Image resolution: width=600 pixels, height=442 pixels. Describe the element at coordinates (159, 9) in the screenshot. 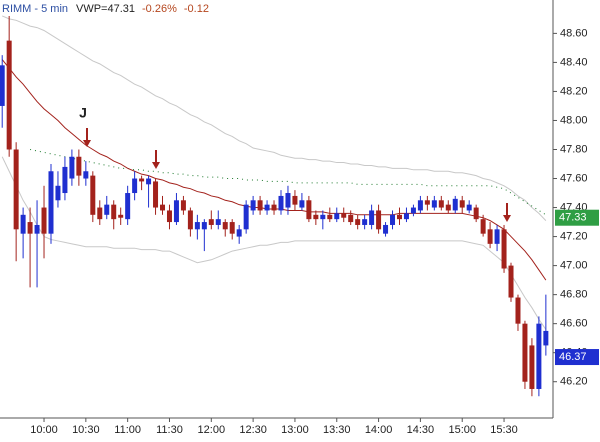

I see `header-stat: -0.26%` at that location.